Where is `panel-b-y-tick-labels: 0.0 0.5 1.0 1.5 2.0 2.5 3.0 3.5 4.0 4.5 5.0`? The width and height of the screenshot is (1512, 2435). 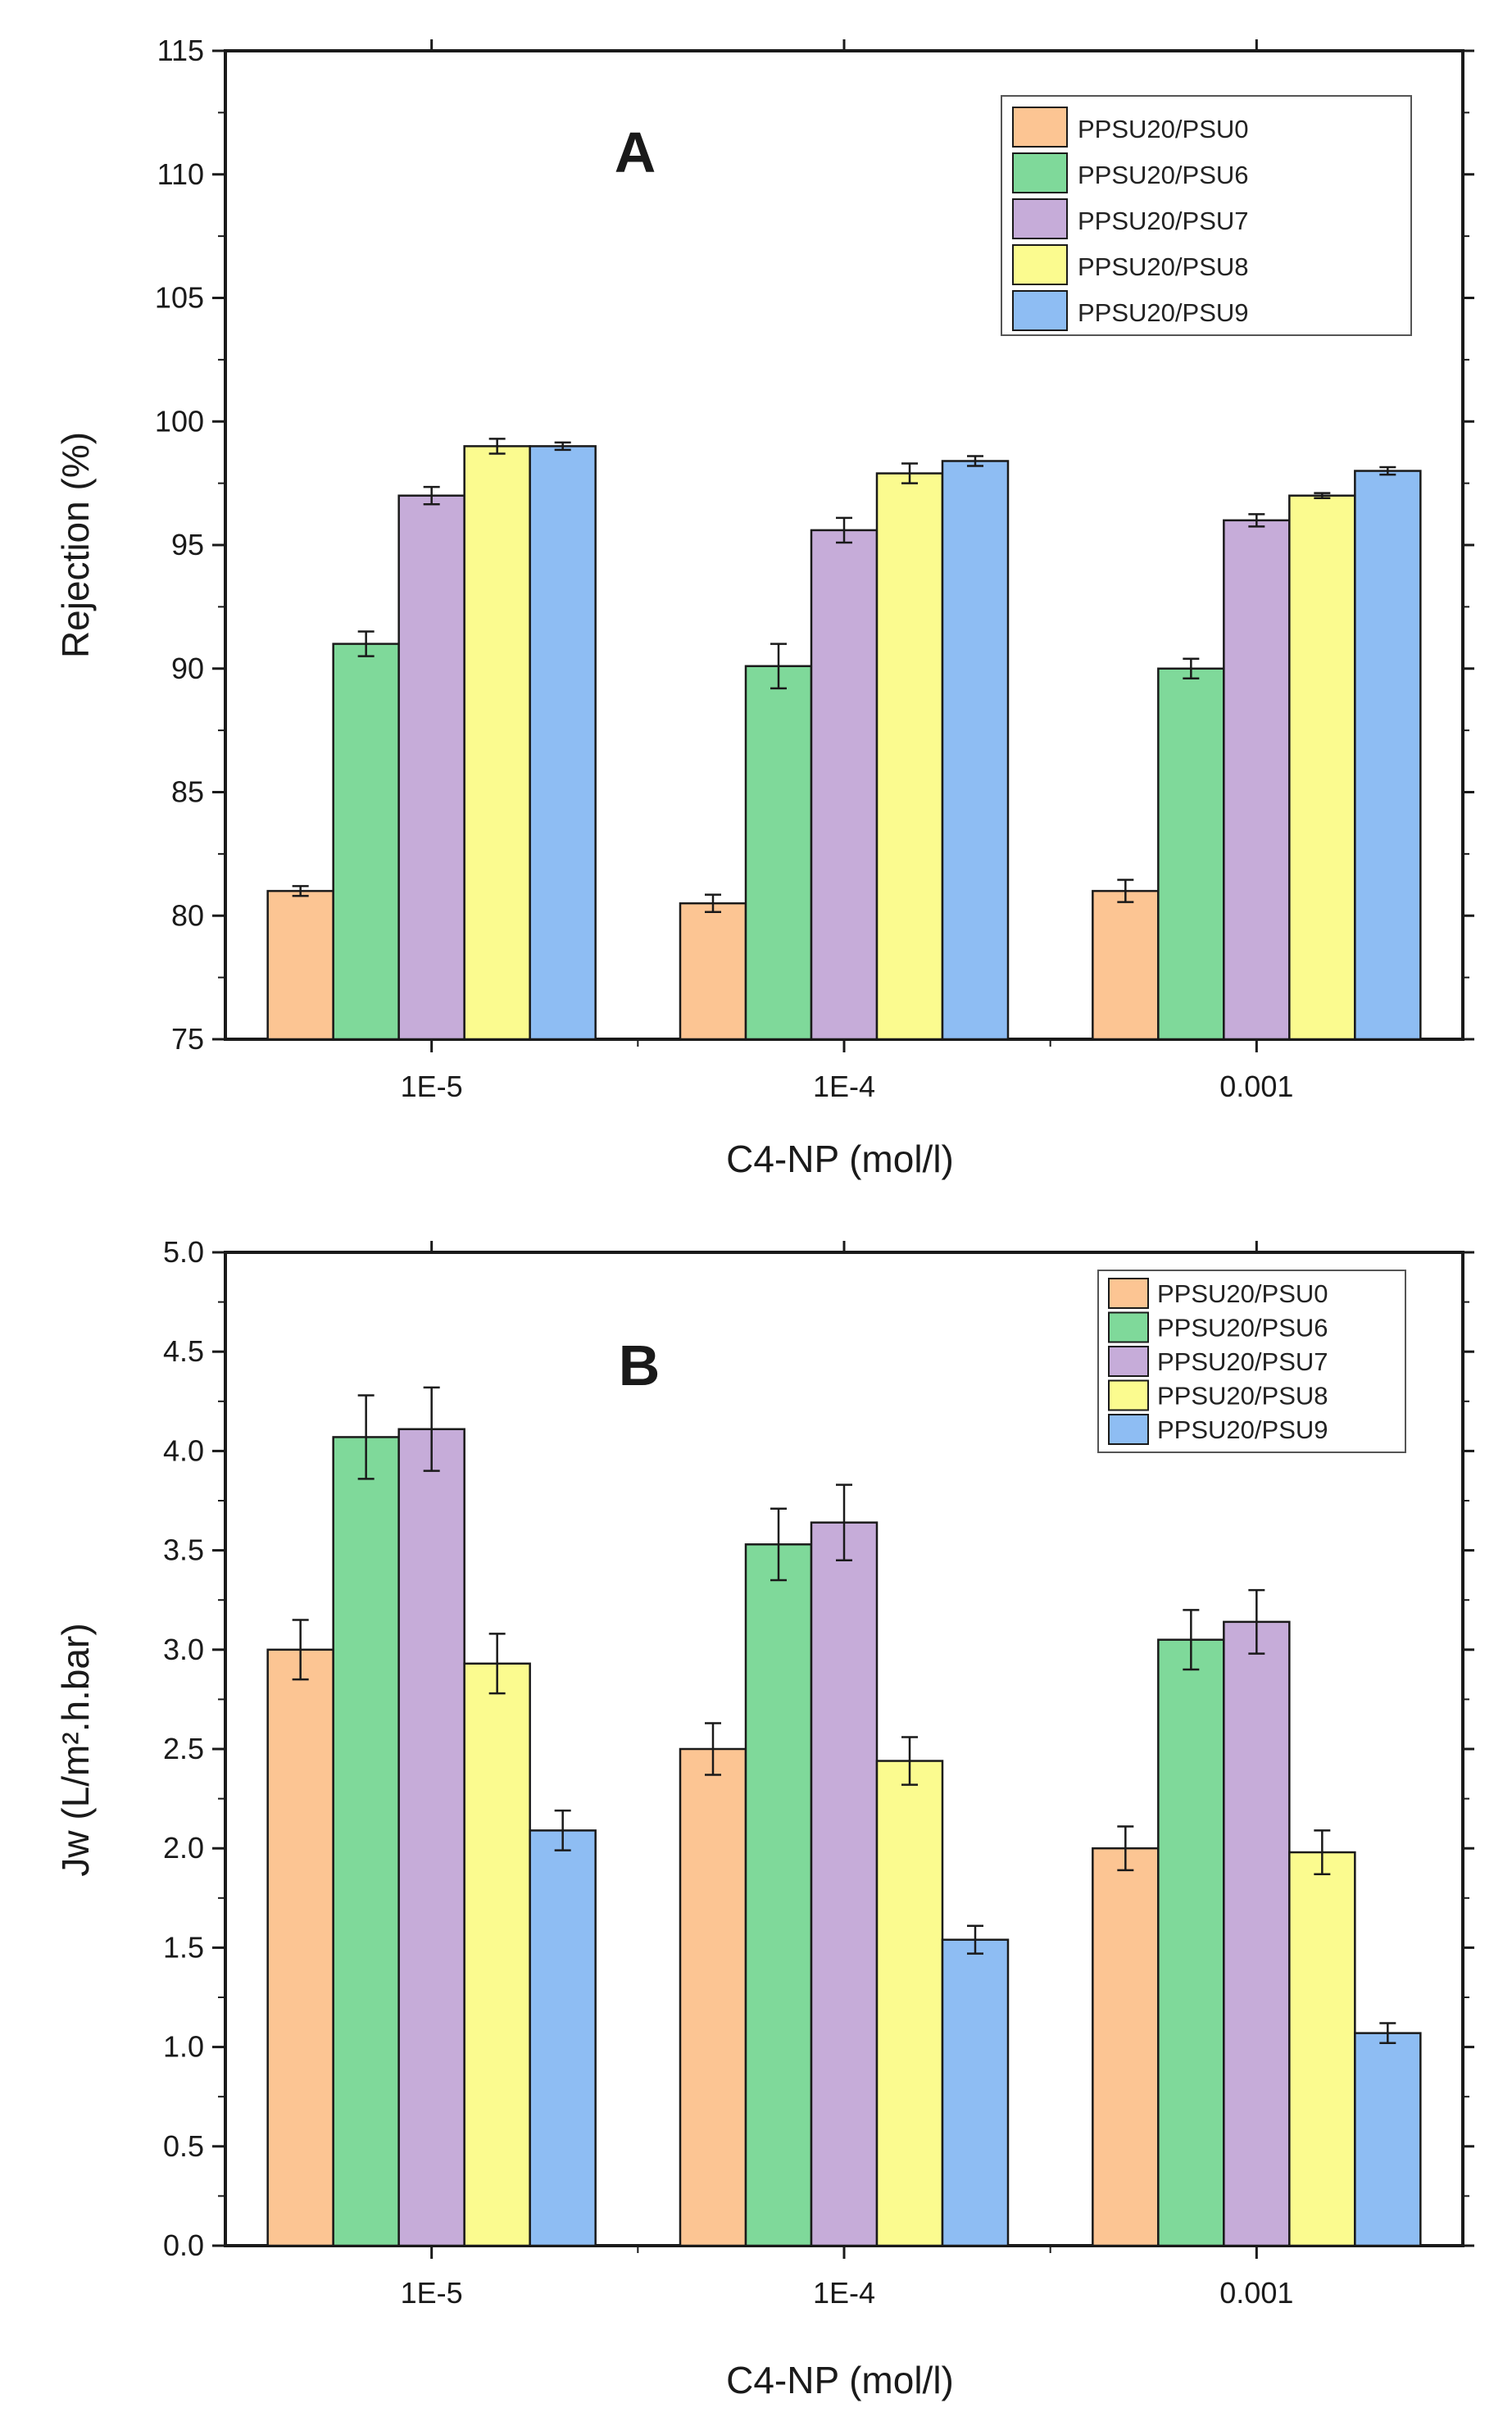
panel-b-y-tick-labels: 0.0 0.5 1.0 1.5 2.0 2.5 3.0 3.5 4.0 4.5 5.0 is located at coordinates (183, 1748).